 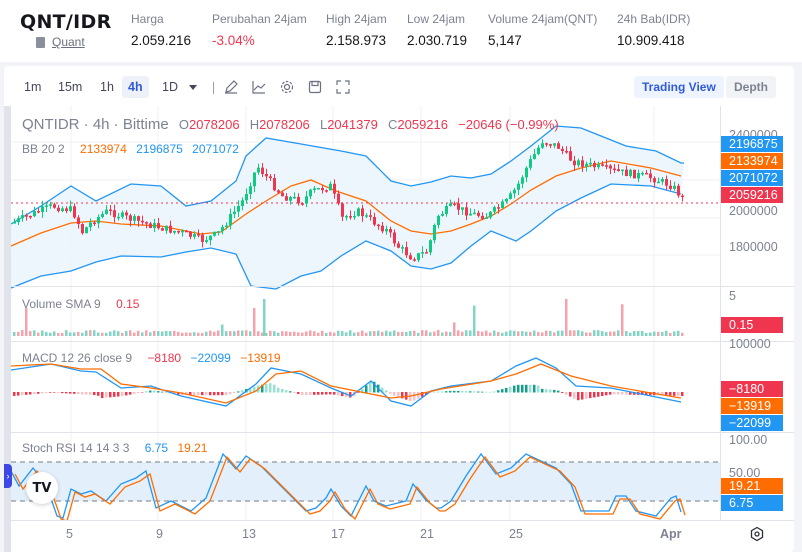 What do you see at coordinates (193, 87) in the screenshot?
I see `dropdown-arrow-icon` at bounding box center [193, 87].